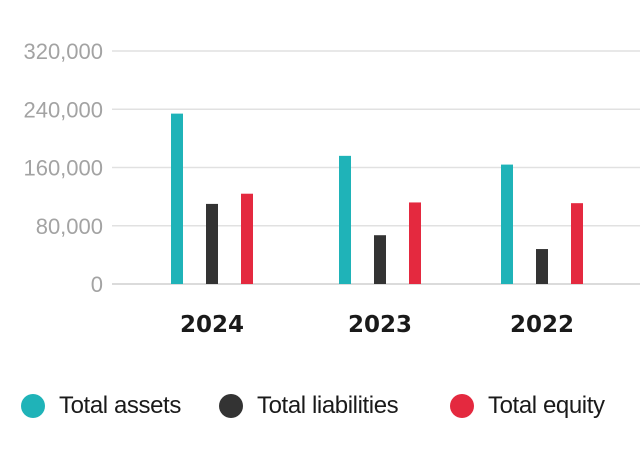 The image size is (640, 460). What do you see at coordinates (63, 109) in the screenshot?
I see `y-tick-label: 240,000` at bounding box center [63, 109].